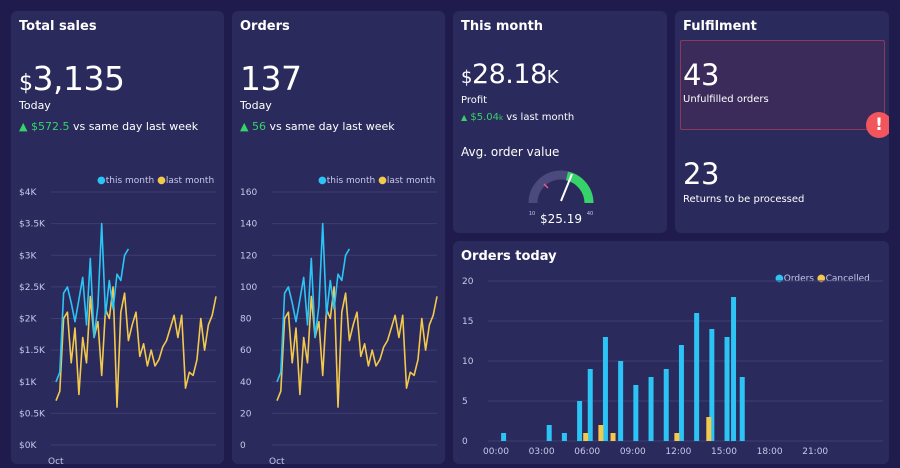 This screenshot has height=468, width=900. Describe the element at coordinates (155, 180) in the screenshot. I see `total-sales-legend: ●this month ●last month` at that location.